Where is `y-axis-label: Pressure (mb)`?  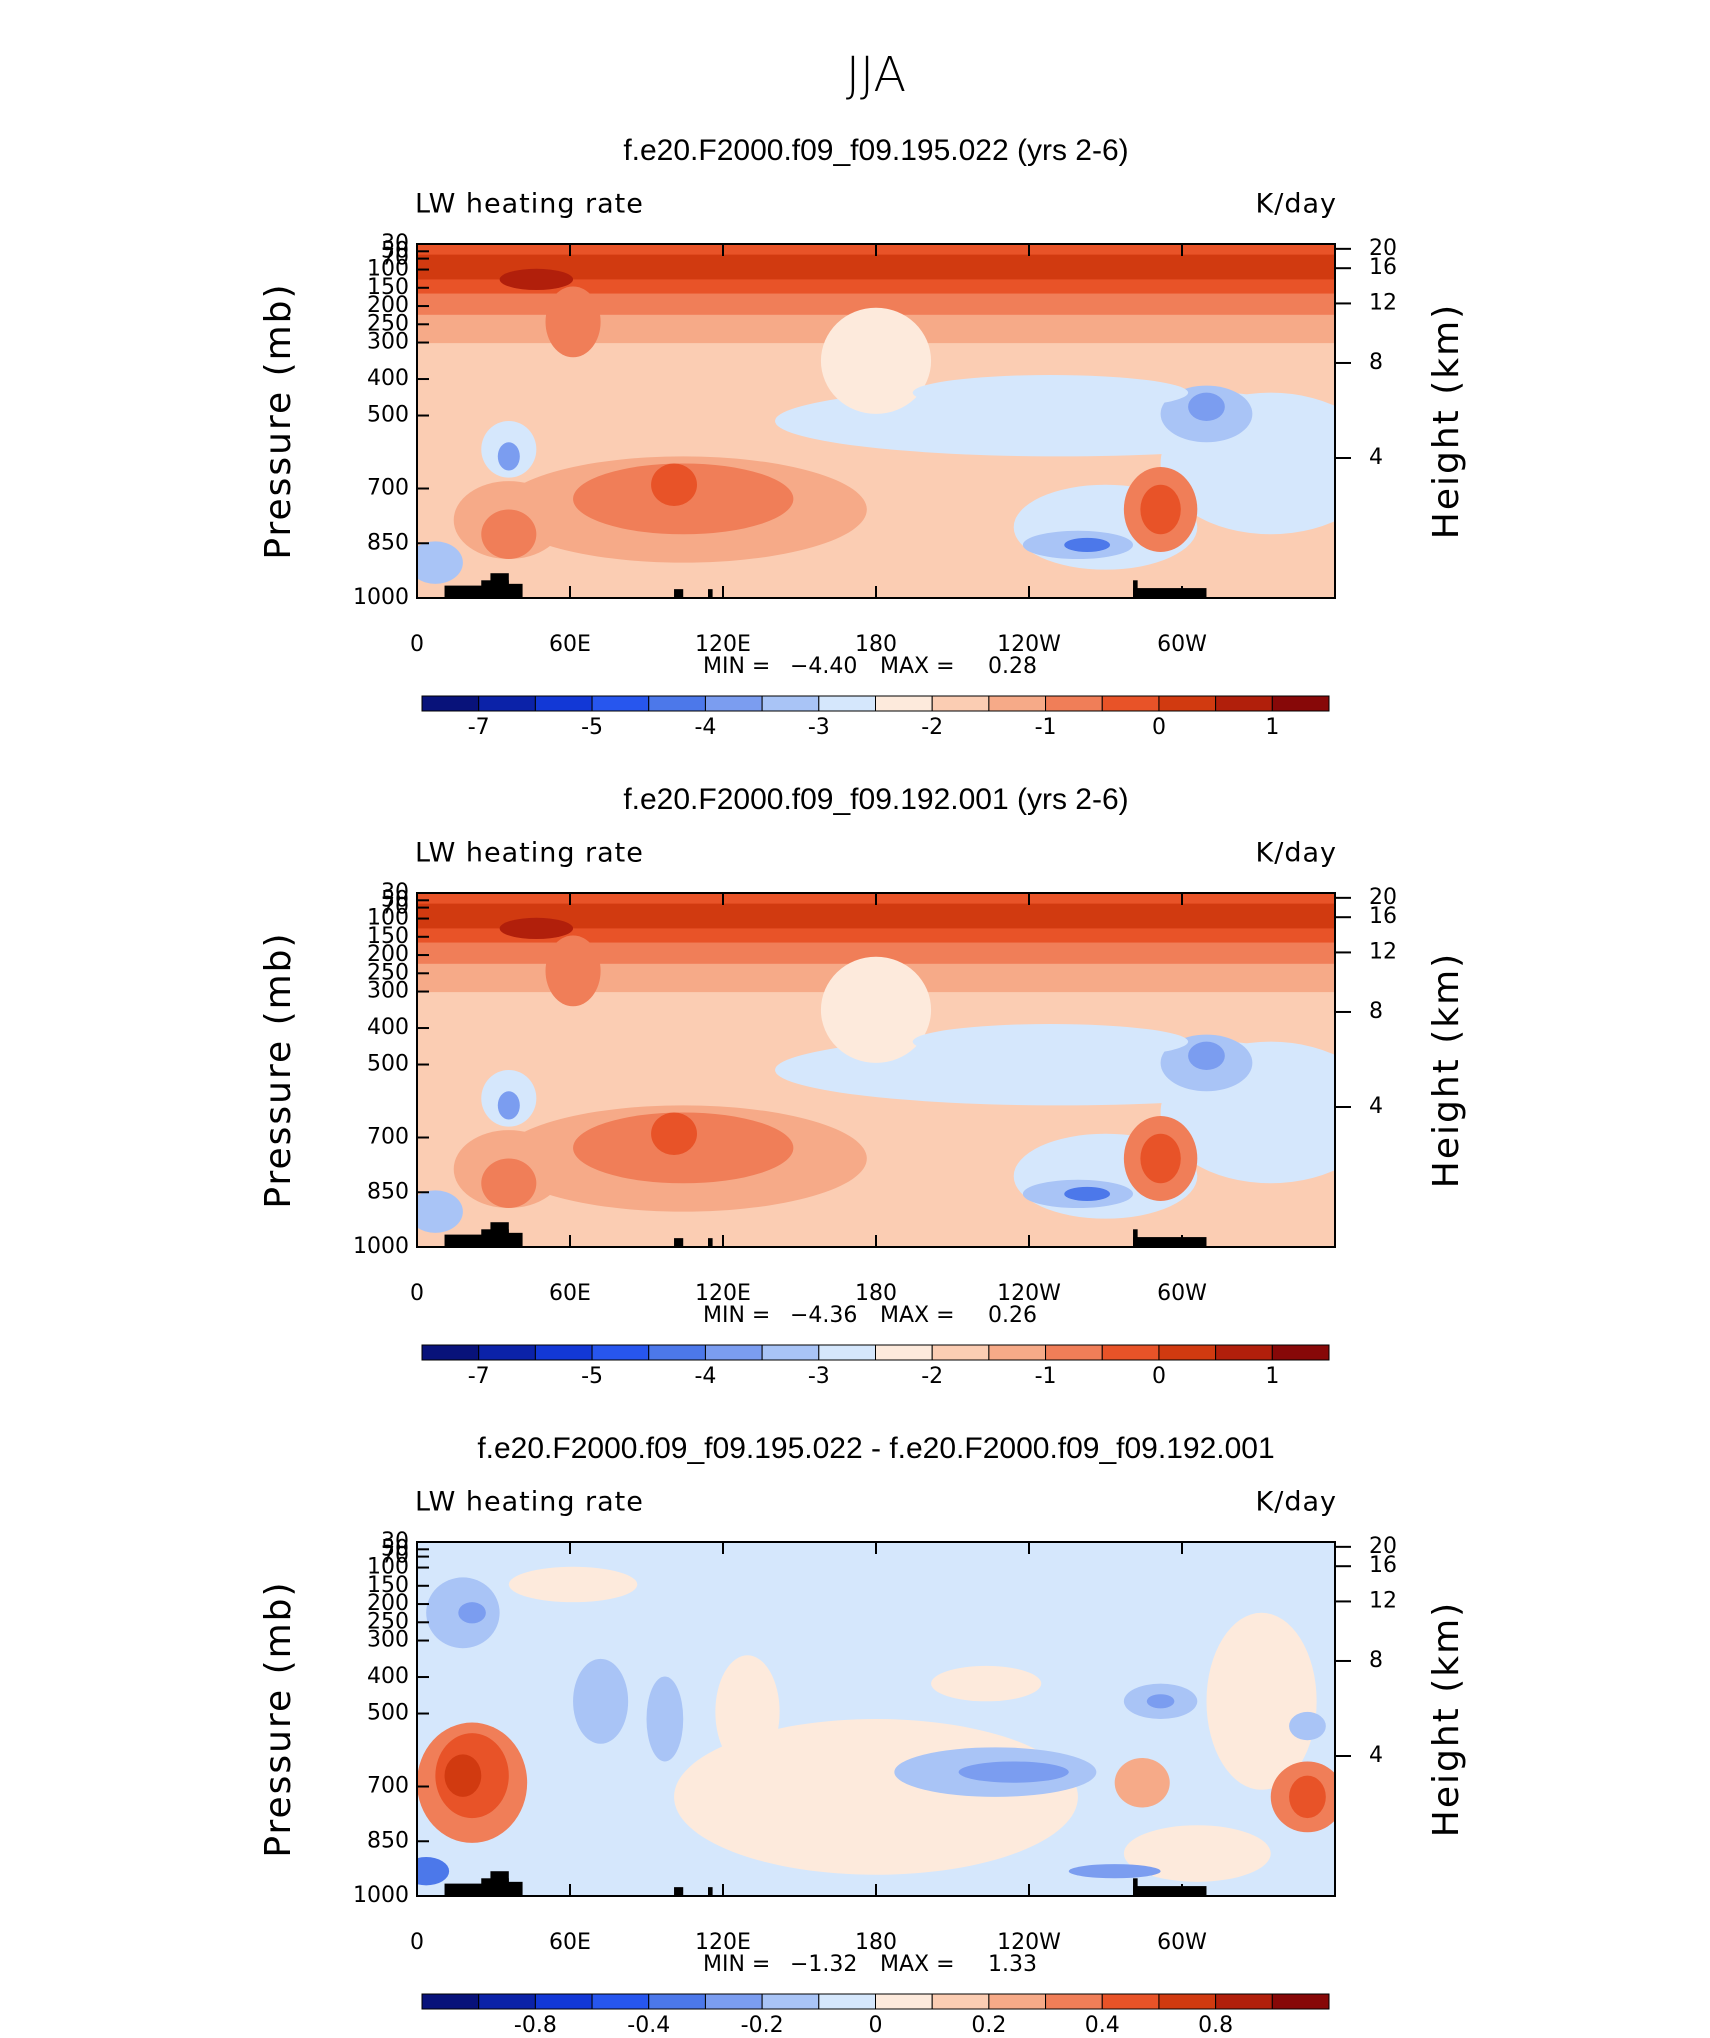 y-axis-label: Pressure (mb) is located at coordinates (278, 1069).